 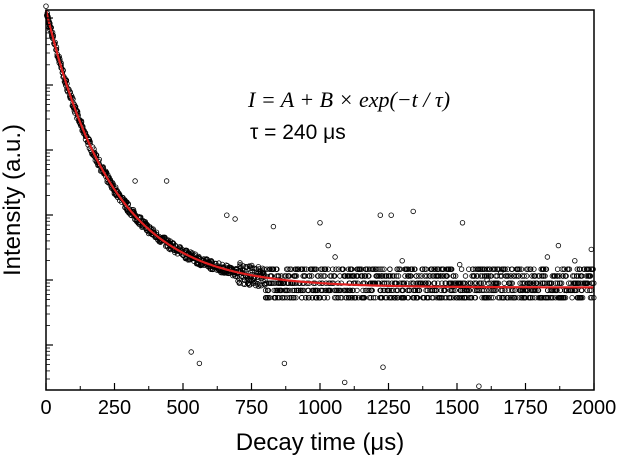 What do you see at coordinates (457, 408) in the screenshot?
I see `x-tick-label: 1500` at bounding box center [457, 408].